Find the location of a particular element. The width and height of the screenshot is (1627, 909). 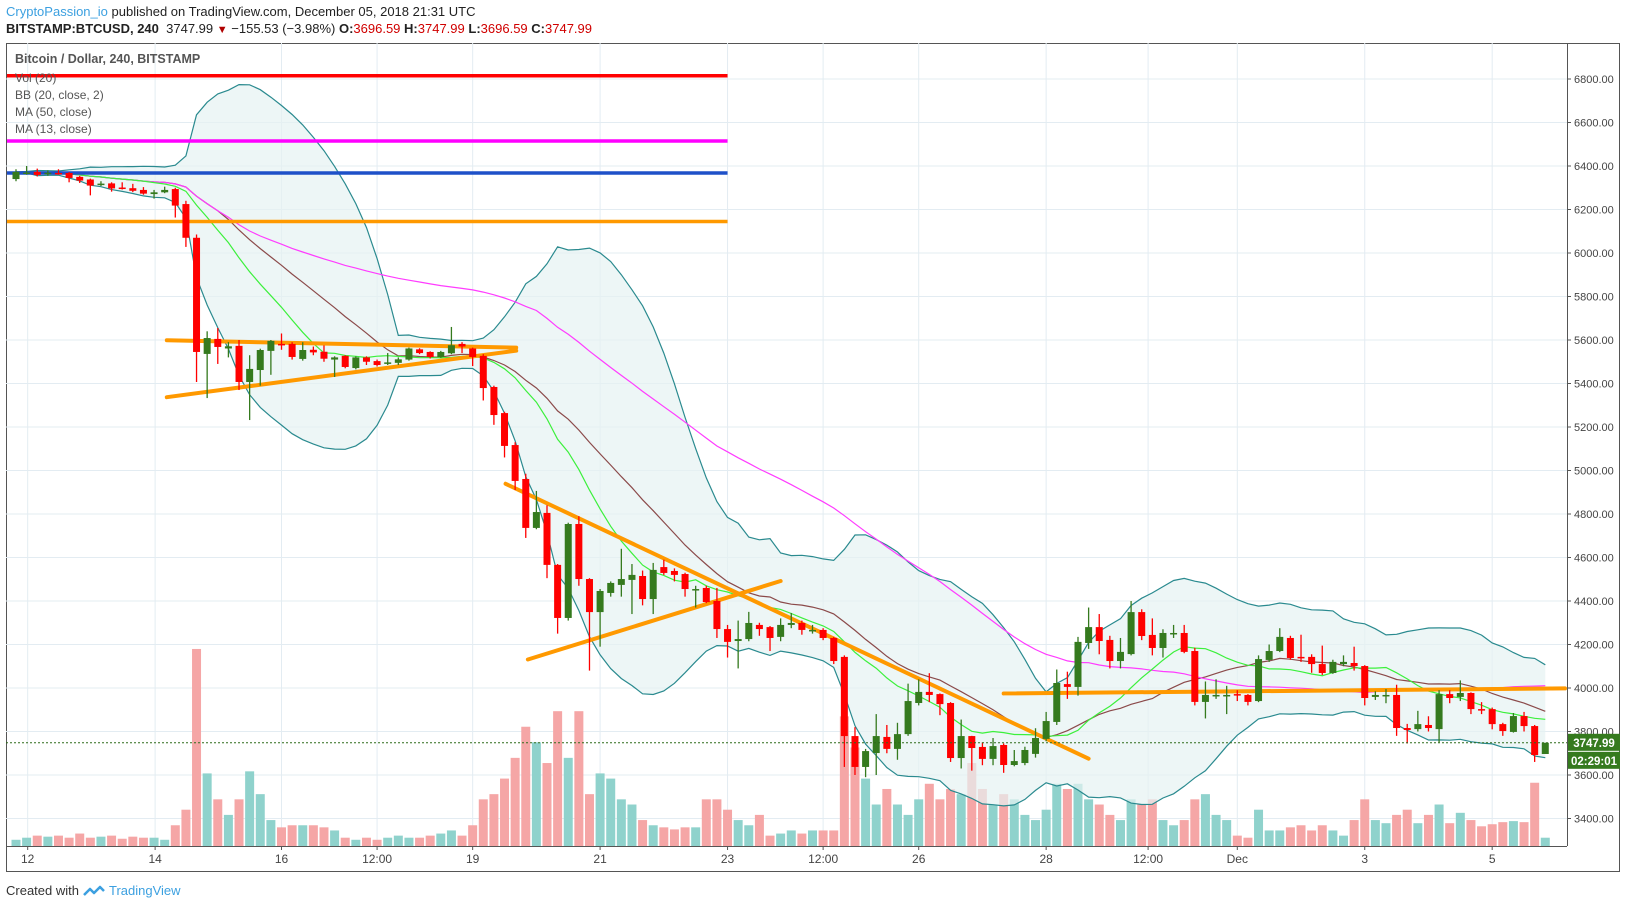

time-tick-label: 3 is located at coordinates (1364, 859).